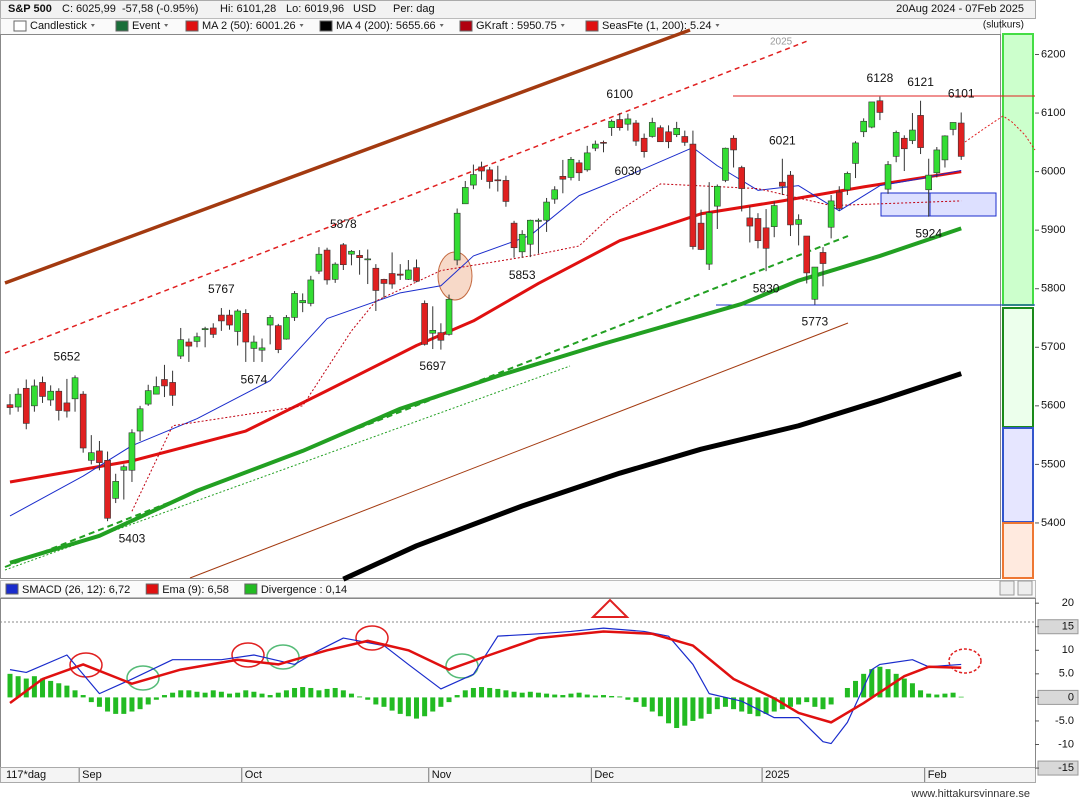 The height and width of the screenshot is (800, 1080). I want to click on y-tick-label: 0, so click(1071, 697).